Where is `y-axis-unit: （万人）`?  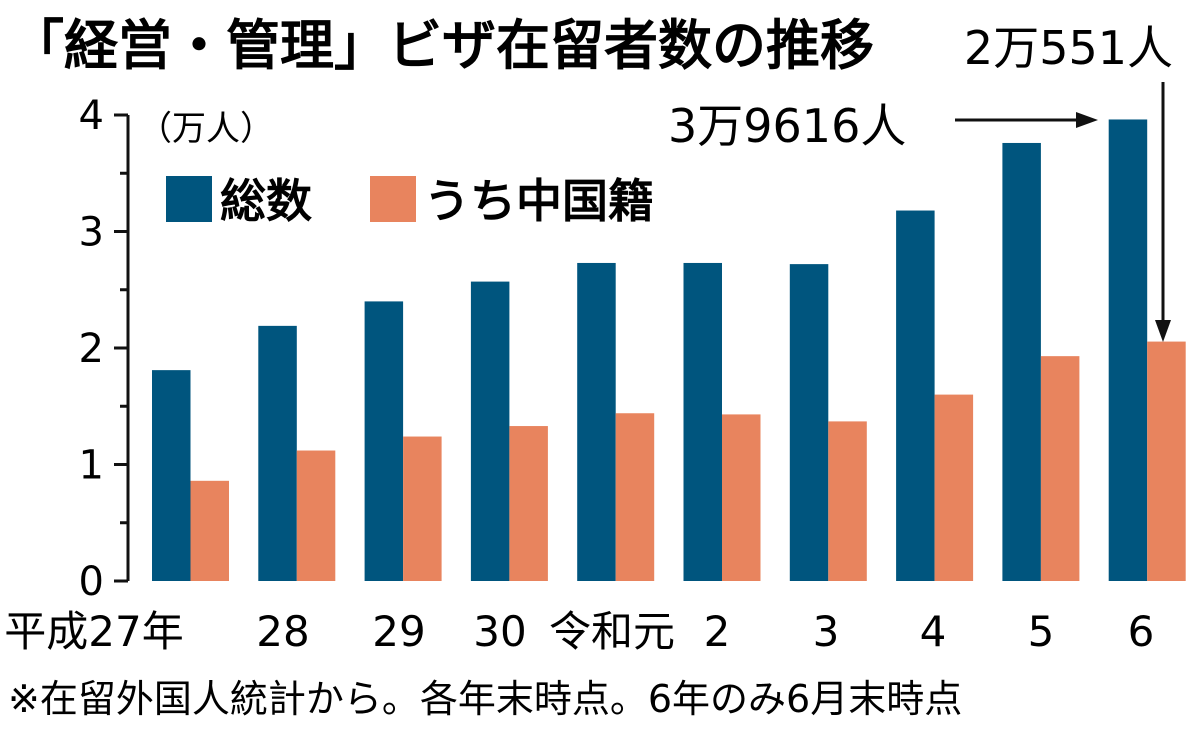
y-axis-unit: （万人） is located at coordinates (206, 129).